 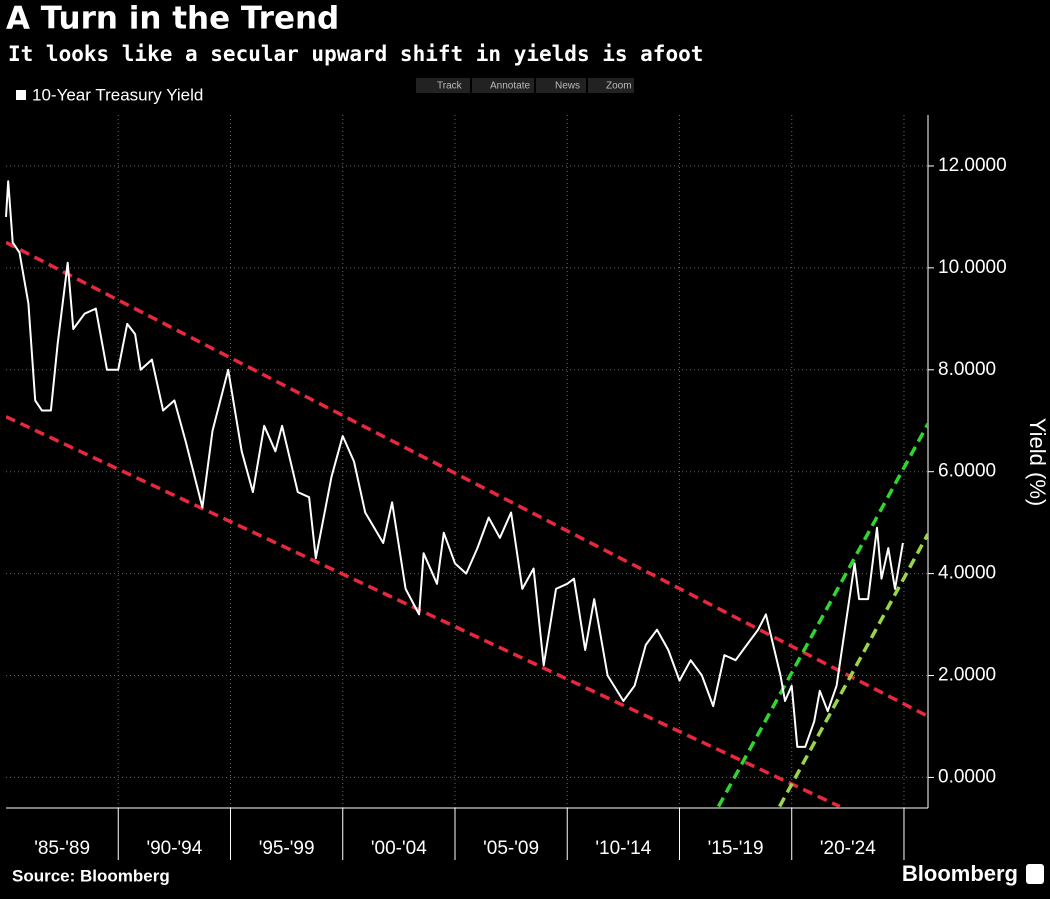 I want to click on source: Source: Bloomberg, so click(x=91, y=875).